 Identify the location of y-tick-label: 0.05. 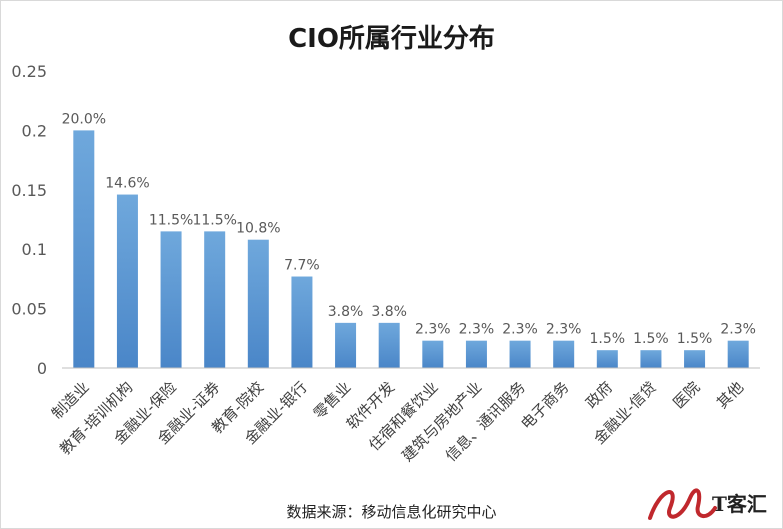
(29, 309).